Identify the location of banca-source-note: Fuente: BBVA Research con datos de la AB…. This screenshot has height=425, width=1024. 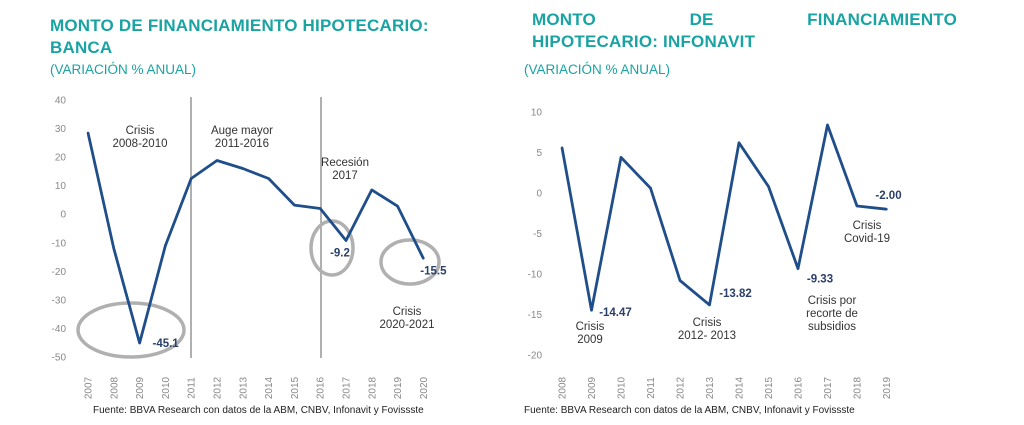
(258, 410).